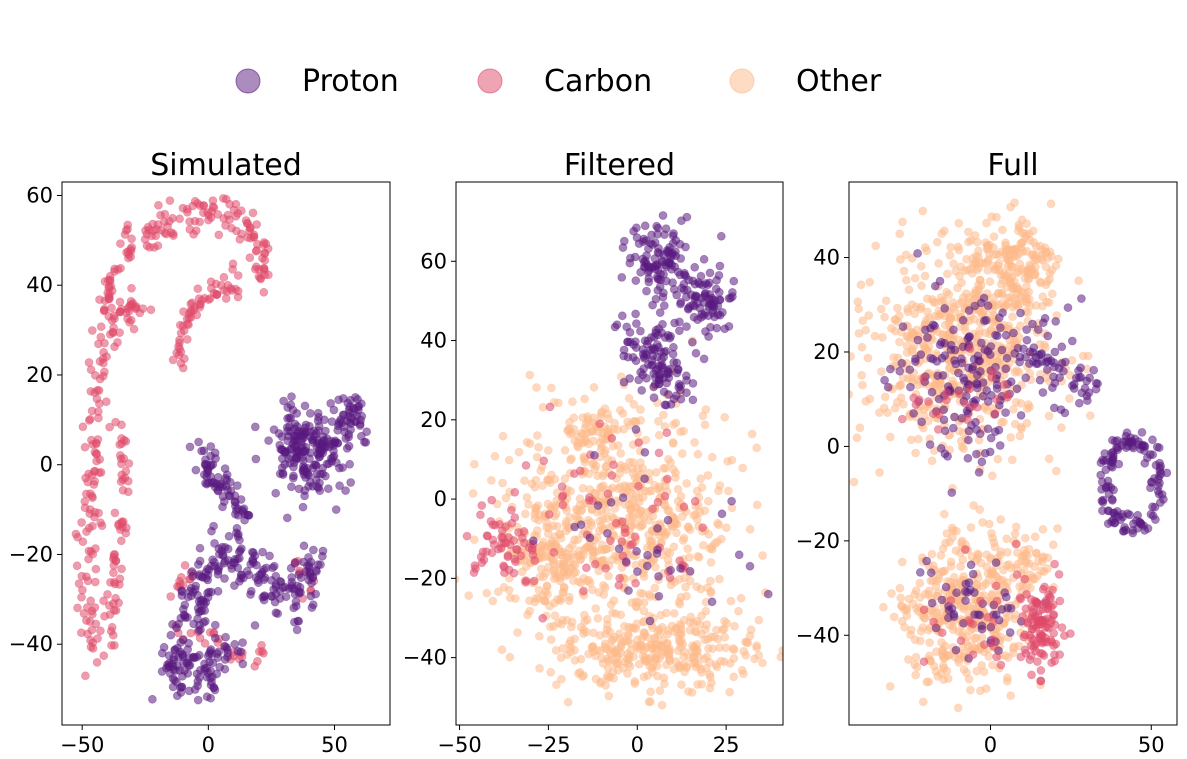 The width and height of the screenshot is (1187, 759). I want to click on legend-item-proton: Proton, so click(317, 81).